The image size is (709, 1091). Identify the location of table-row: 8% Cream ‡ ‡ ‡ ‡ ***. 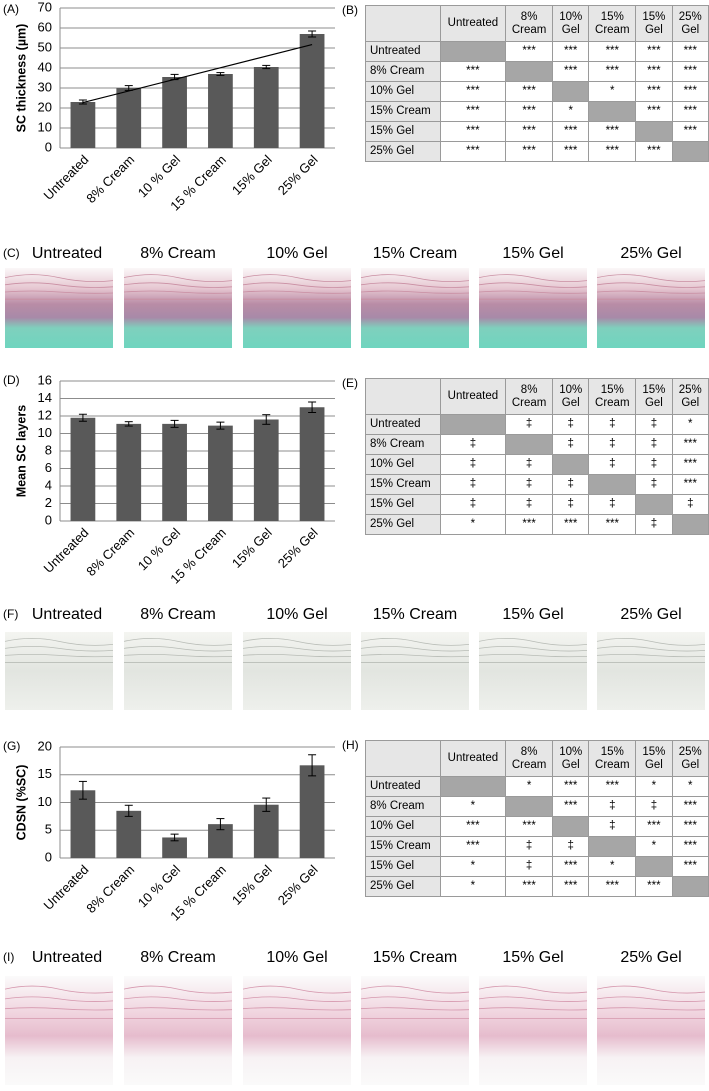
(537, 444).